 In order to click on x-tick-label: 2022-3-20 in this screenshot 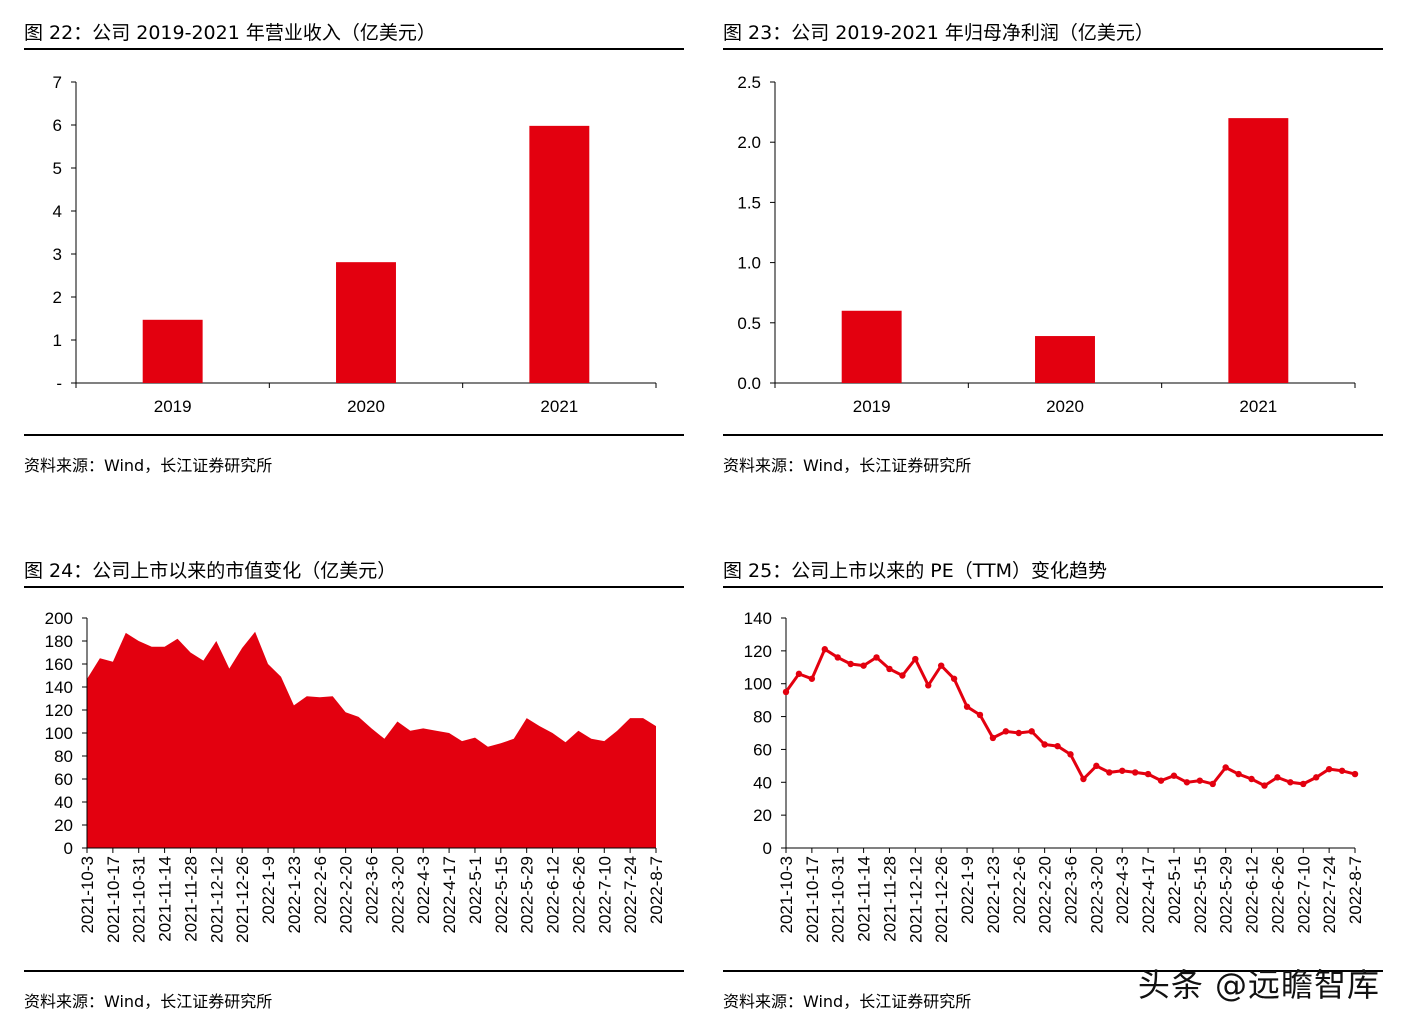, I will do `click(397, 895)`.